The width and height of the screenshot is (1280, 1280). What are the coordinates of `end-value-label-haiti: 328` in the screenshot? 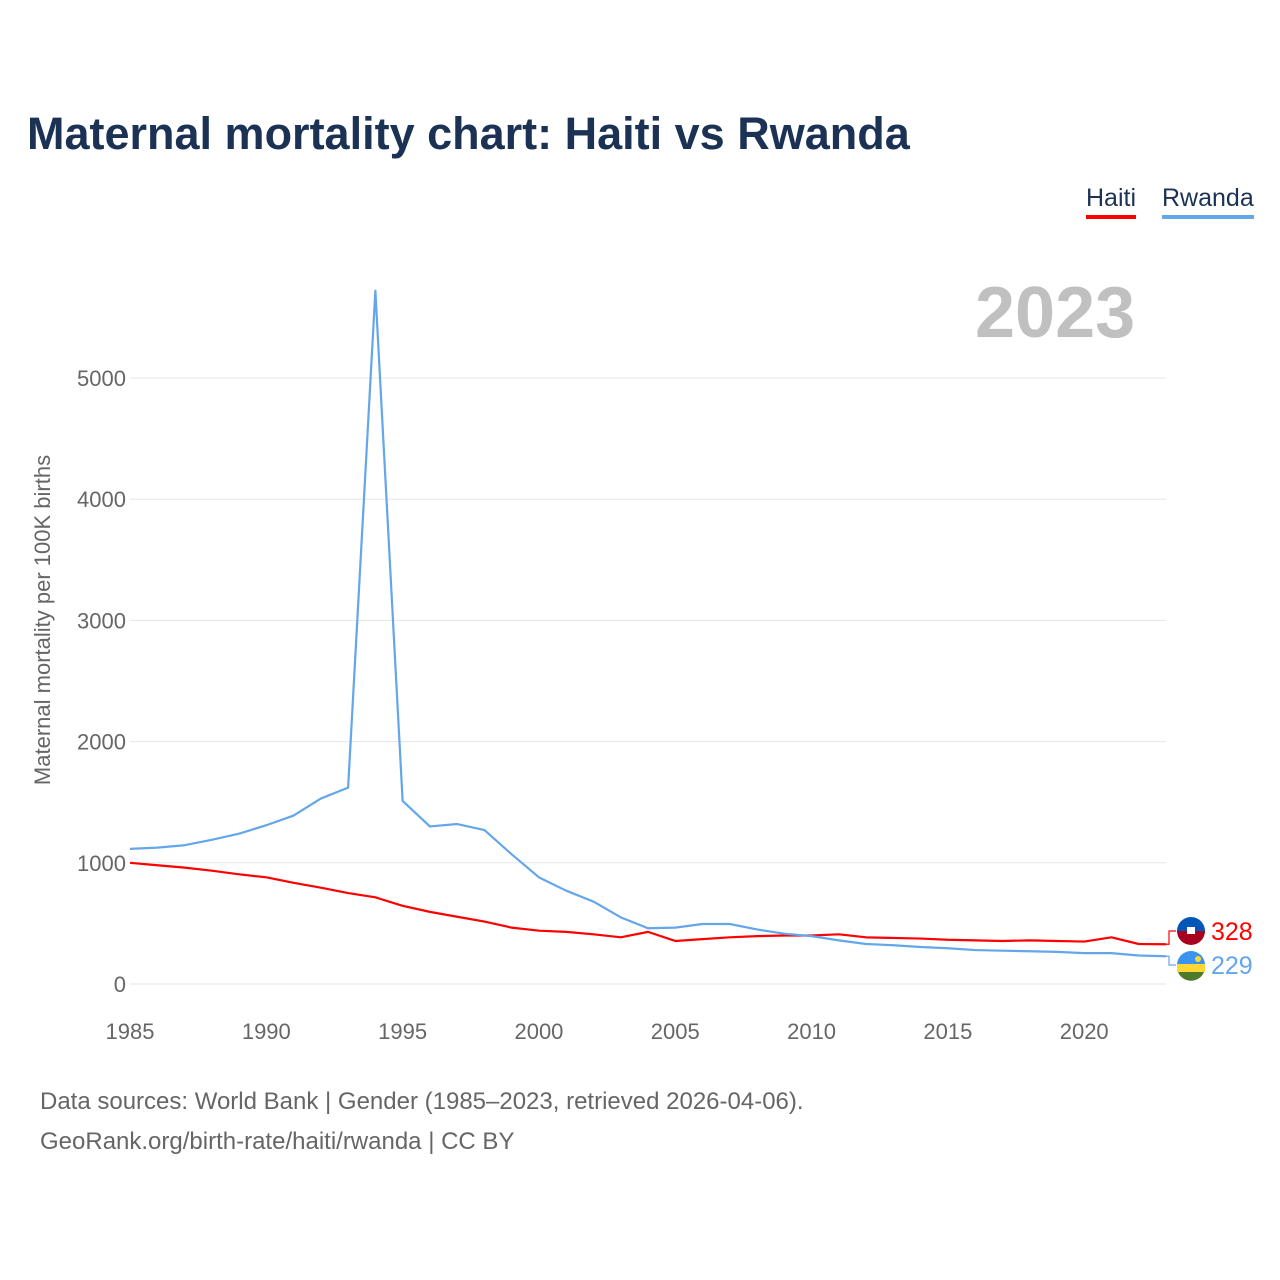 It's located at (1232, 932).